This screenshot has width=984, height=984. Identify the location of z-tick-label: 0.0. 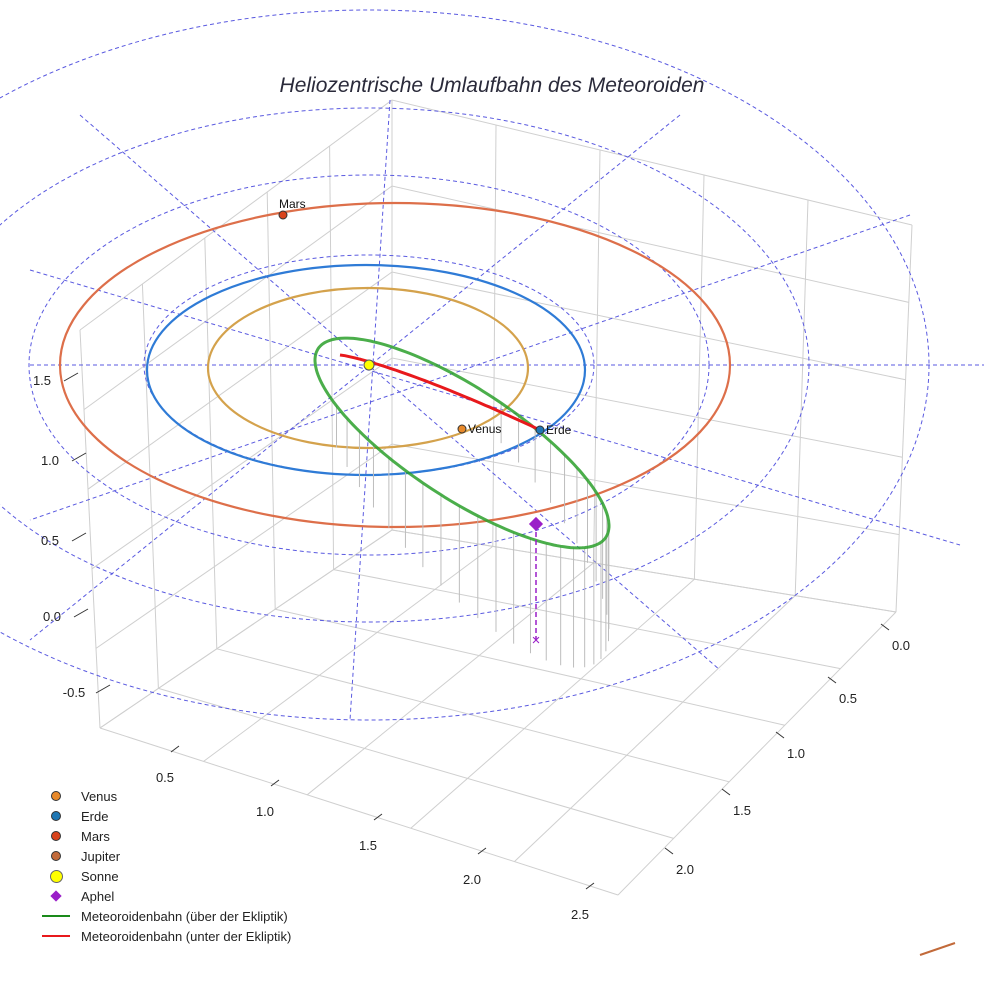
(52, 616).